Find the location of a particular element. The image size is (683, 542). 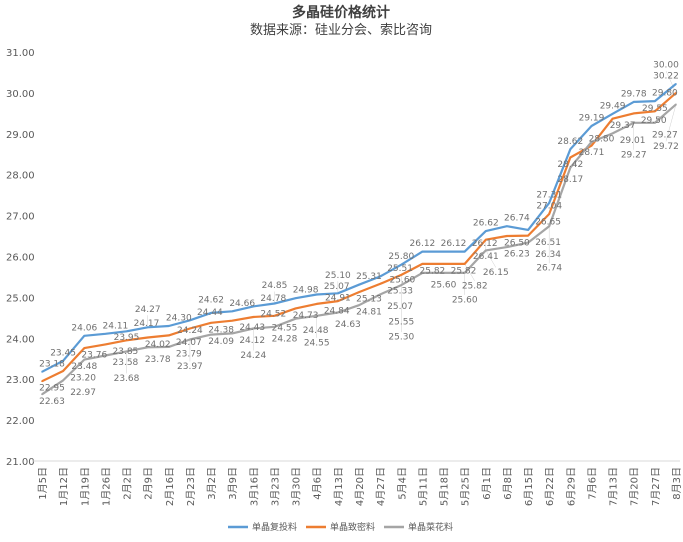

x-tick-label: 6月15日 is located at coordinates (529, 486).